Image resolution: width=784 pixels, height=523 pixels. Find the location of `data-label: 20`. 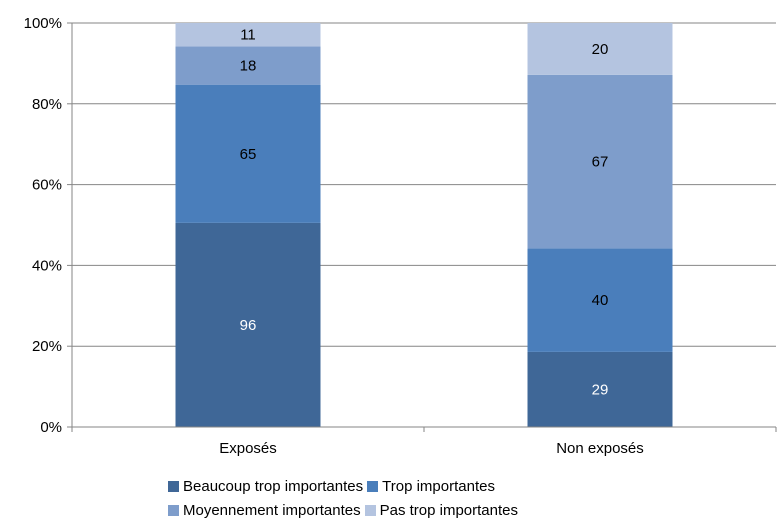

data-label: 20 is located at coordinates (600, 49).